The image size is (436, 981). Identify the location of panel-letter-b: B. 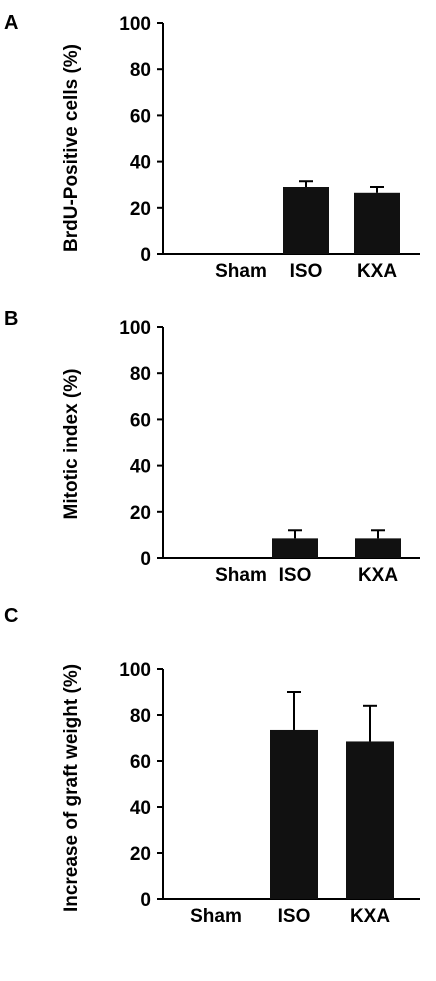
(11, 319).